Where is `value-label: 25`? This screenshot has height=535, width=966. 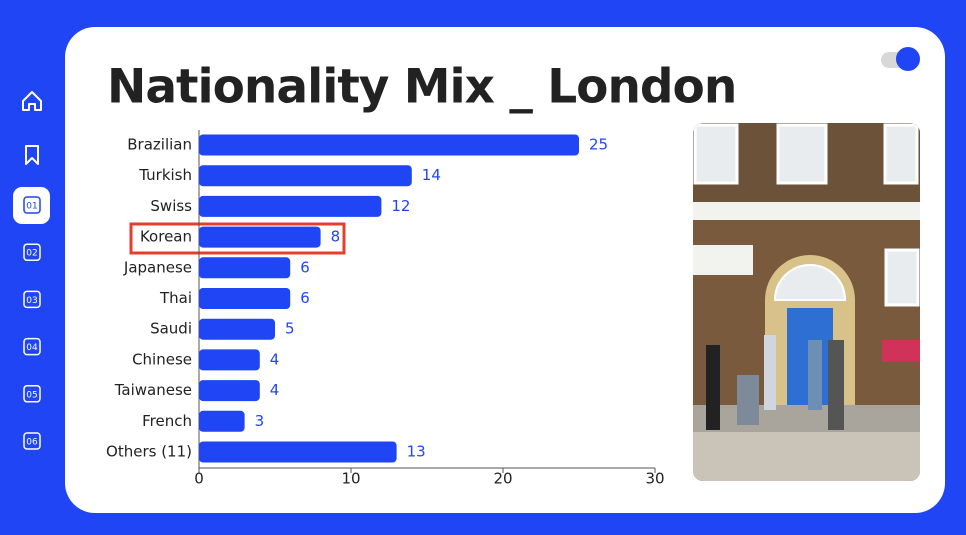 value-label: 25 is located at coordinates (598, 145).